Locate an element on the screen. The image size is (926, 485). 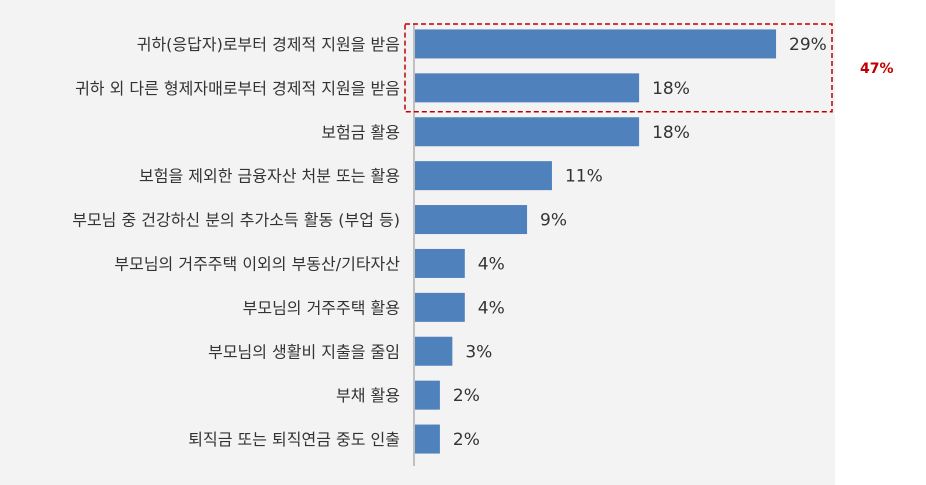
highlight-total-label: 47% is located at coordinates (877, 69).